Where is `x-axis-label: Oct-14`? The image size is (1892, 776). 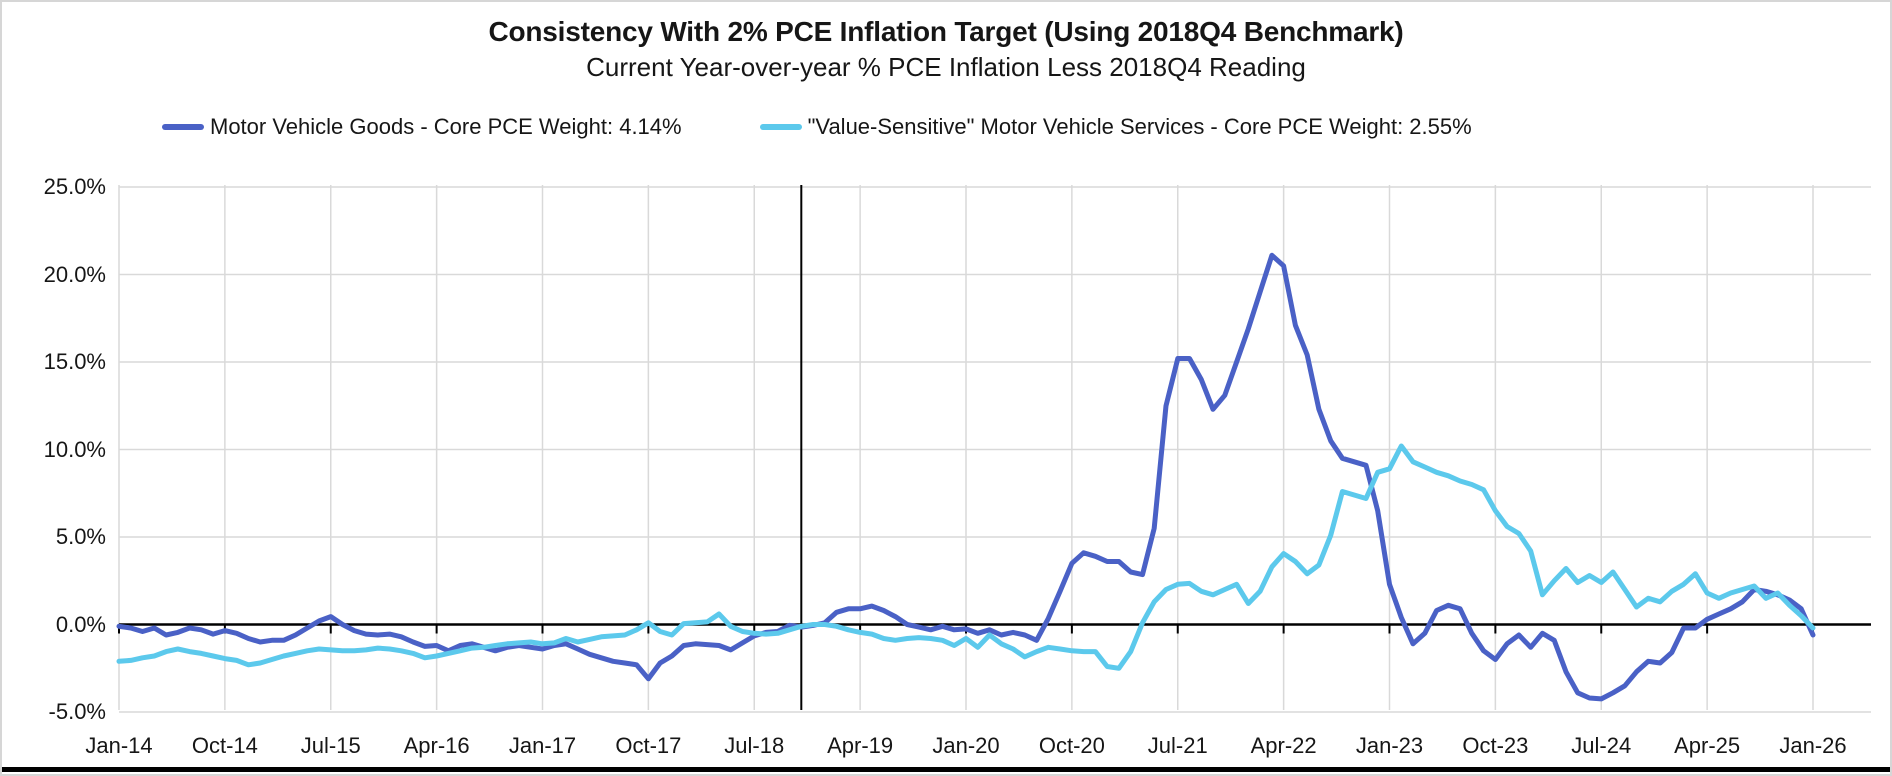
x-axis-label: Oct-14 is located at coordinates (224, 745).